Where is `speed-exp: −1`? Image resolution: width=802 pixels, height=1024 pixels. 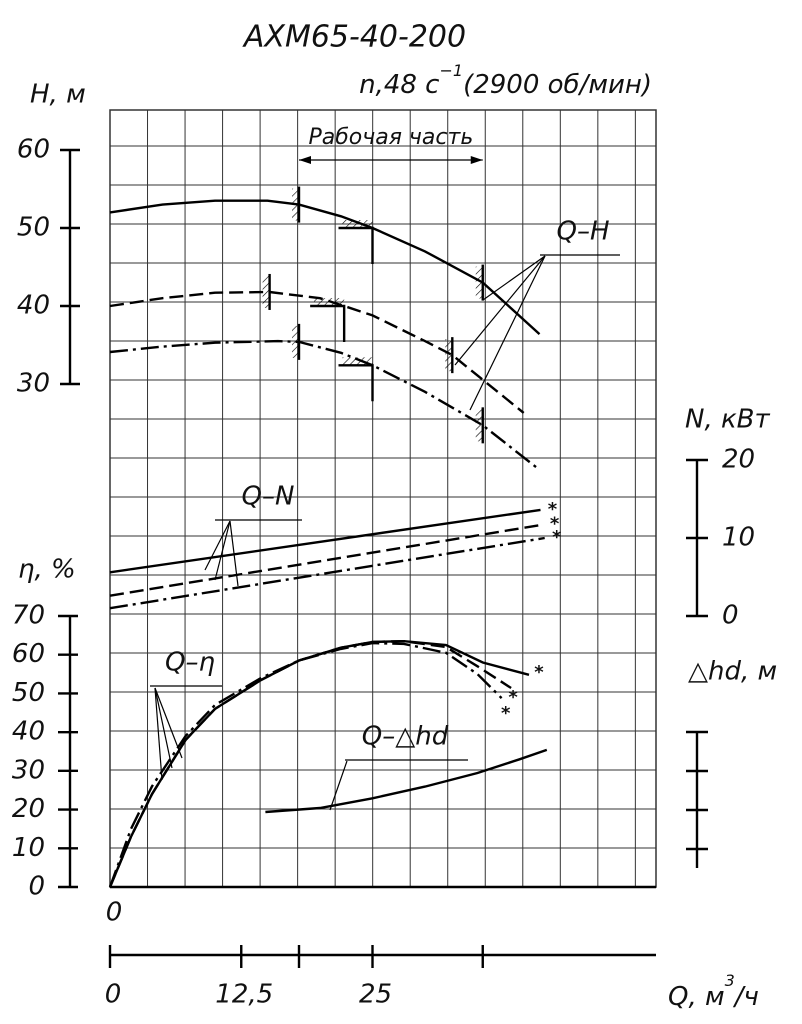
speed-exp: −1 is located at coordinates (451, 70).